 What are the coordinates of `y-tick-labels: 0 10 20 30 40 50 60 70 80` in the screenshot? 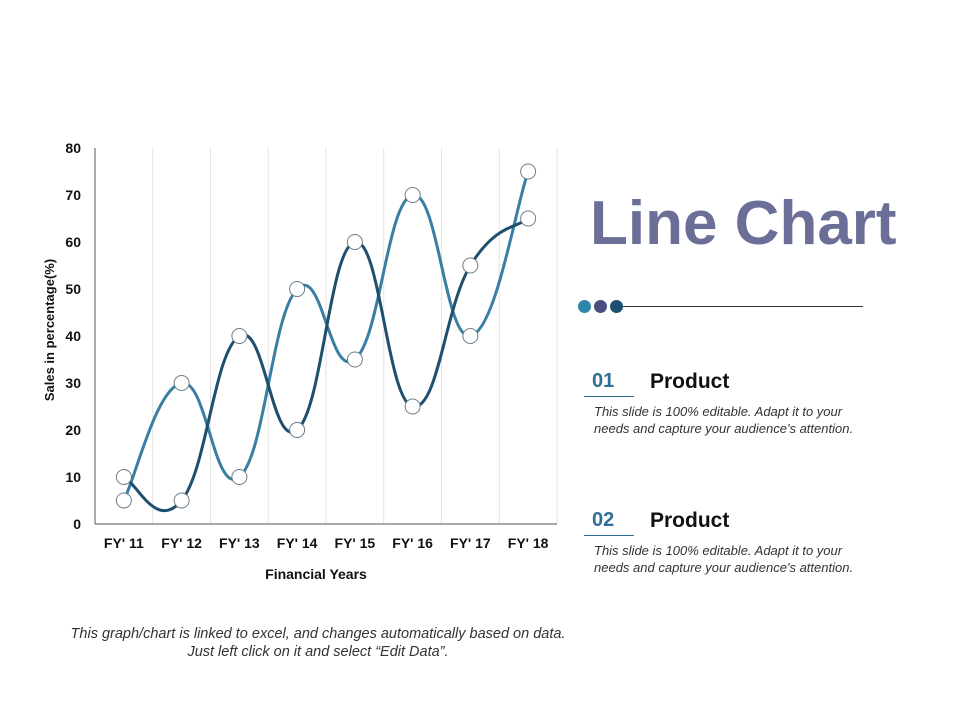 It's located at (73, 336).